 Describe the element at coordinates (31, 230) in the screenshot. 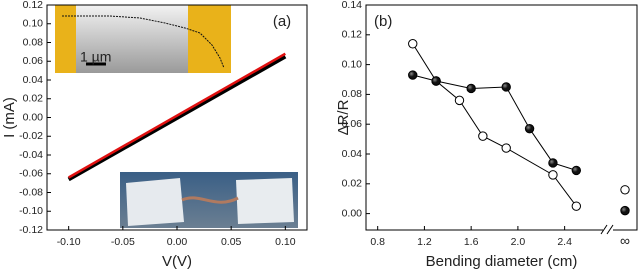

I see `y-tick-label: -0.12` at that location.